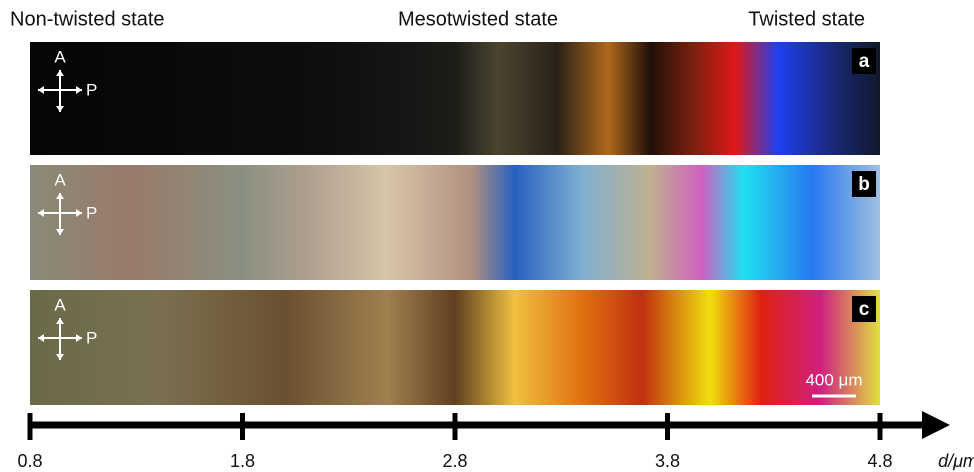  What do you see at coordinates (936, 425) in the screenshot?
I see `axis-arrow` at bounding box center [936, 425].